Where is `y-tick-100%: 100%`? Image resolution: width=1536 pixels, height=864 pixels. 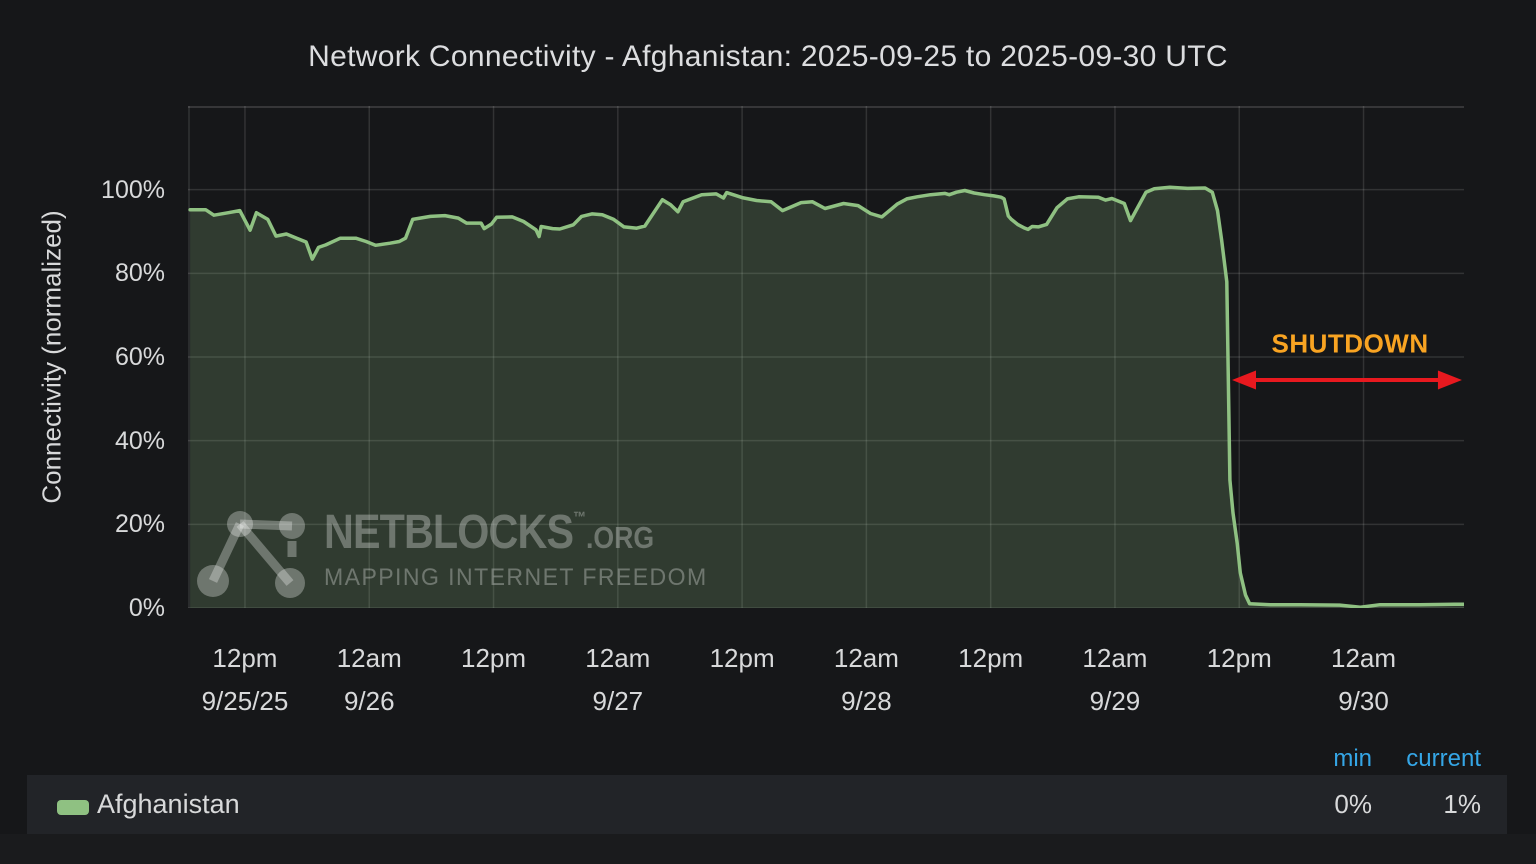
y-tick-100%: 100% is located at coordinates (133, 189).